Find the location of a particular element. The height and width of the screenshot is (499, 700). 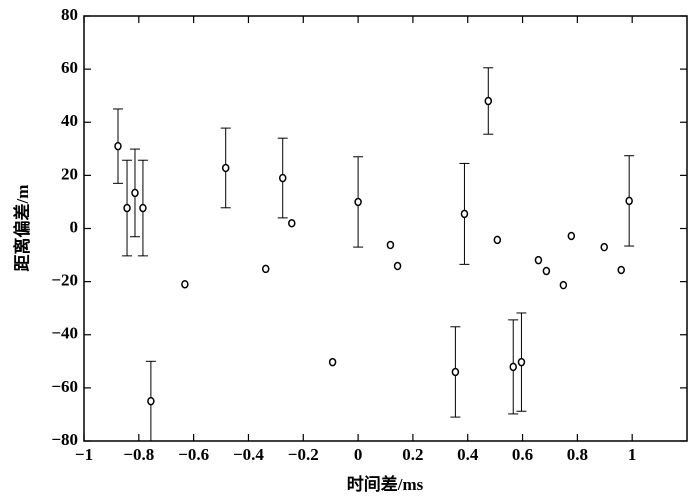

x-tick-label: −0.2 is located at coordinates (303, 454).